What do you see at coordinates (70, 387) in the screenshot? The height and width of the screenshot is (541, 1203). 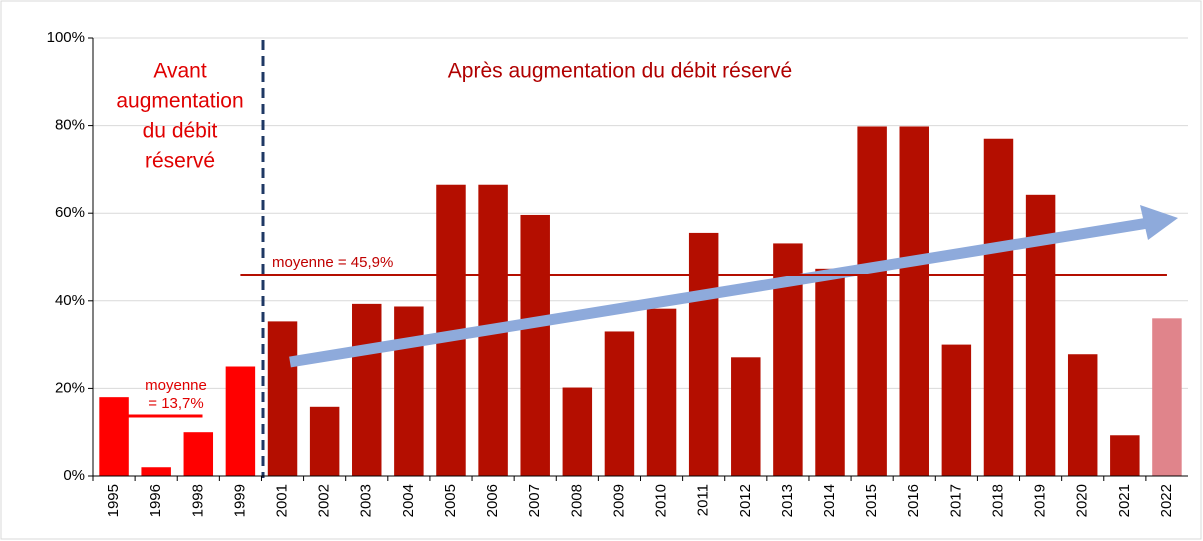 I see `y-tick-label: 20%` at bounding box center [70, 387].